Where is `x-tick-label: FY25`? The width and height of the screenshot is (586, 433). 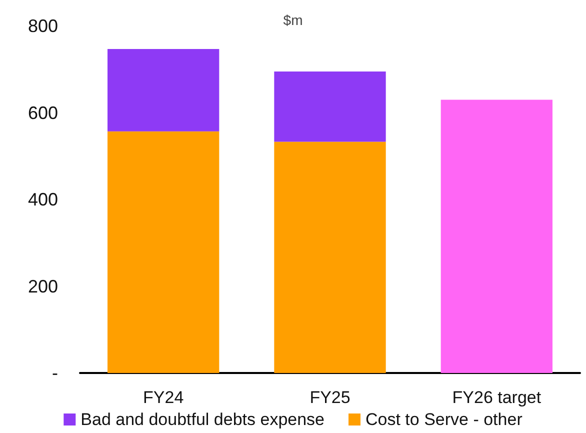
x-tick-label: FY25 is located at coordinates (330, 397).